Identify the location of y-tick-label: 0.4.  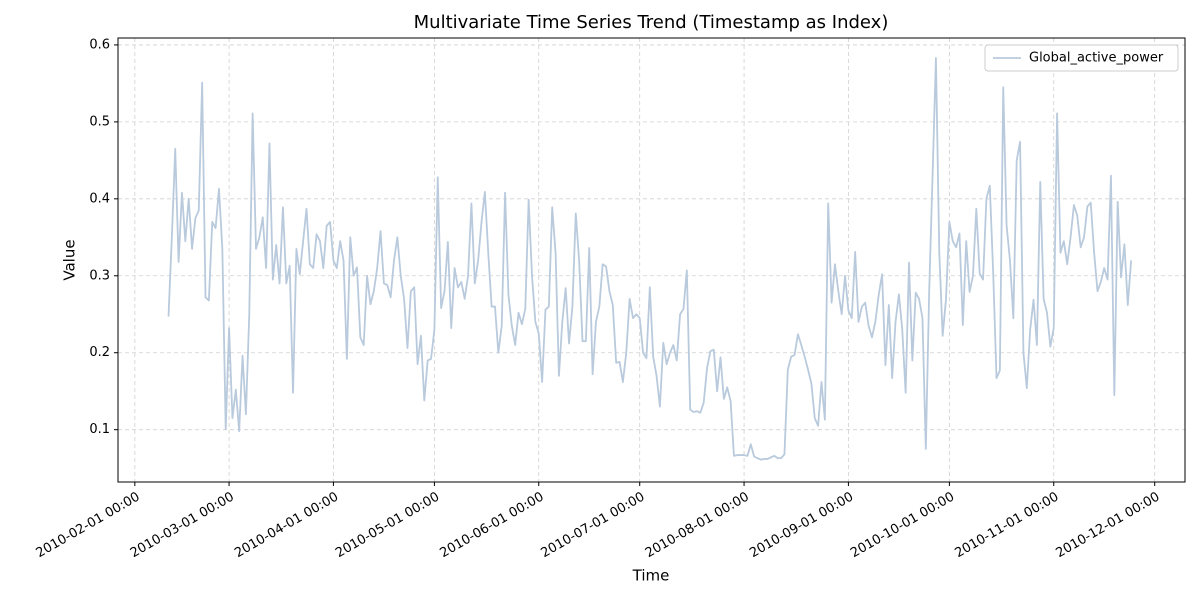
(99, 198).